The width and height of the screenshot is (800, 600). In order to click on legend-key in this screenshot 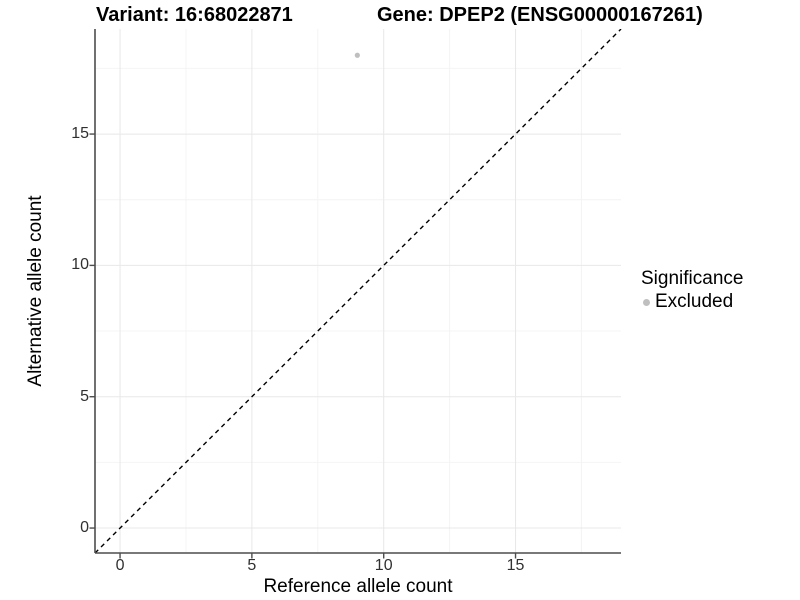, I will do `click(646, 302)`.